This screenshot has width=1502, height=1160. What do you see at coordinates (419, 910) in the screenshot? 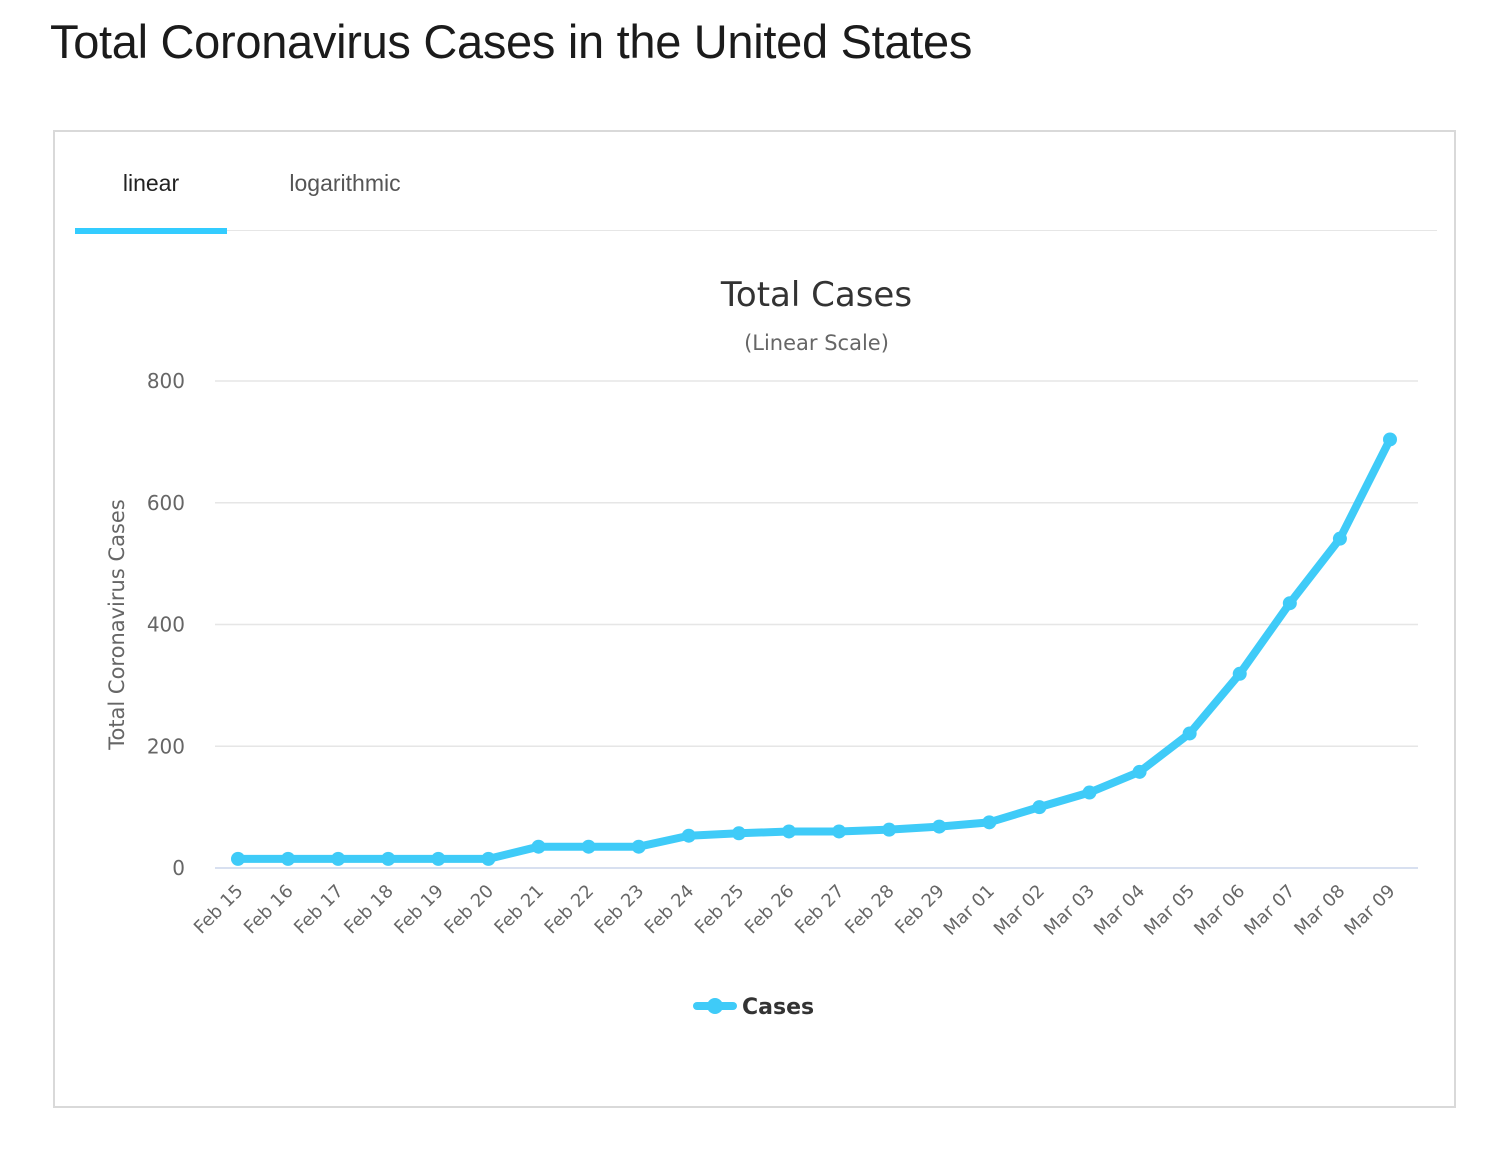
I see `x-tick-label: Feb 19` at bounding box center [419, 910].